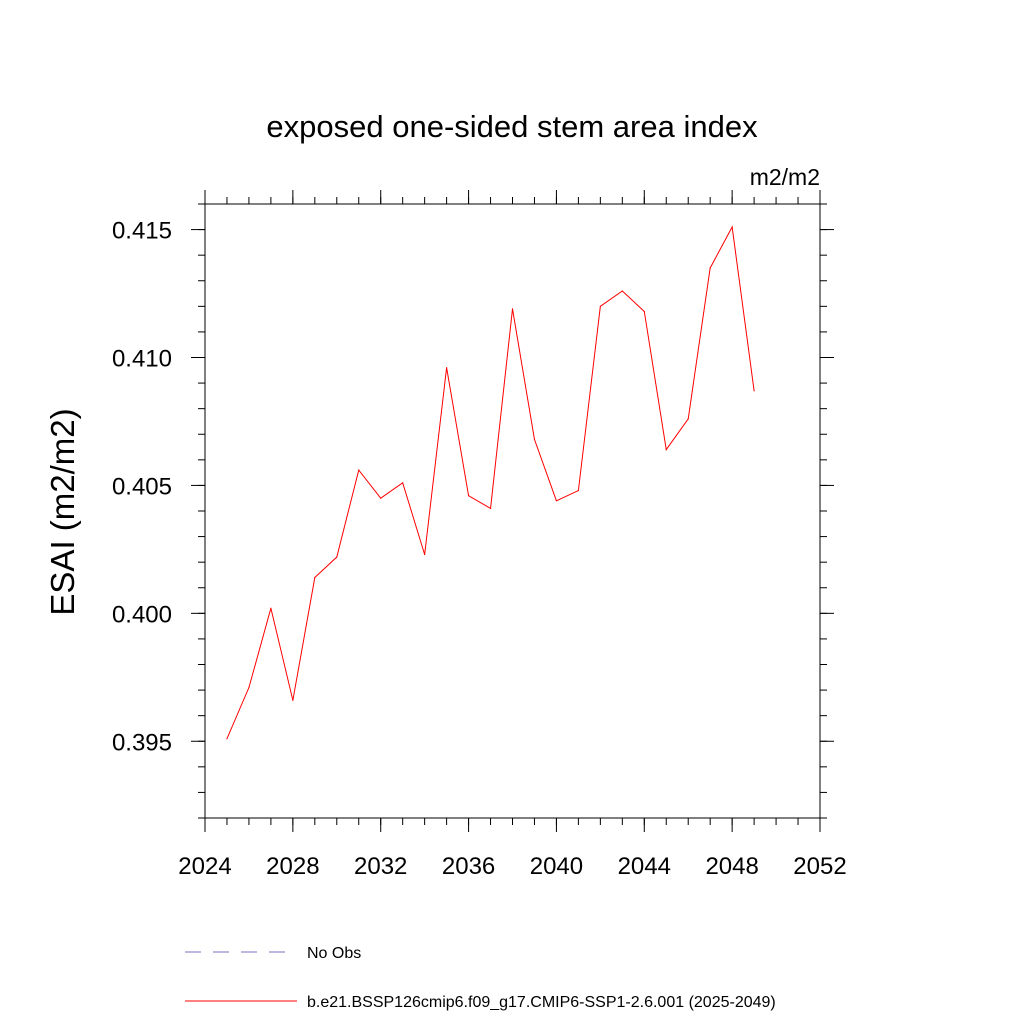 The width and height of the screenshot is (1024, 1024). Describe the element at coordinates (731, 866) in the screenshot. I see `x-tick-label: 2048` at that location.